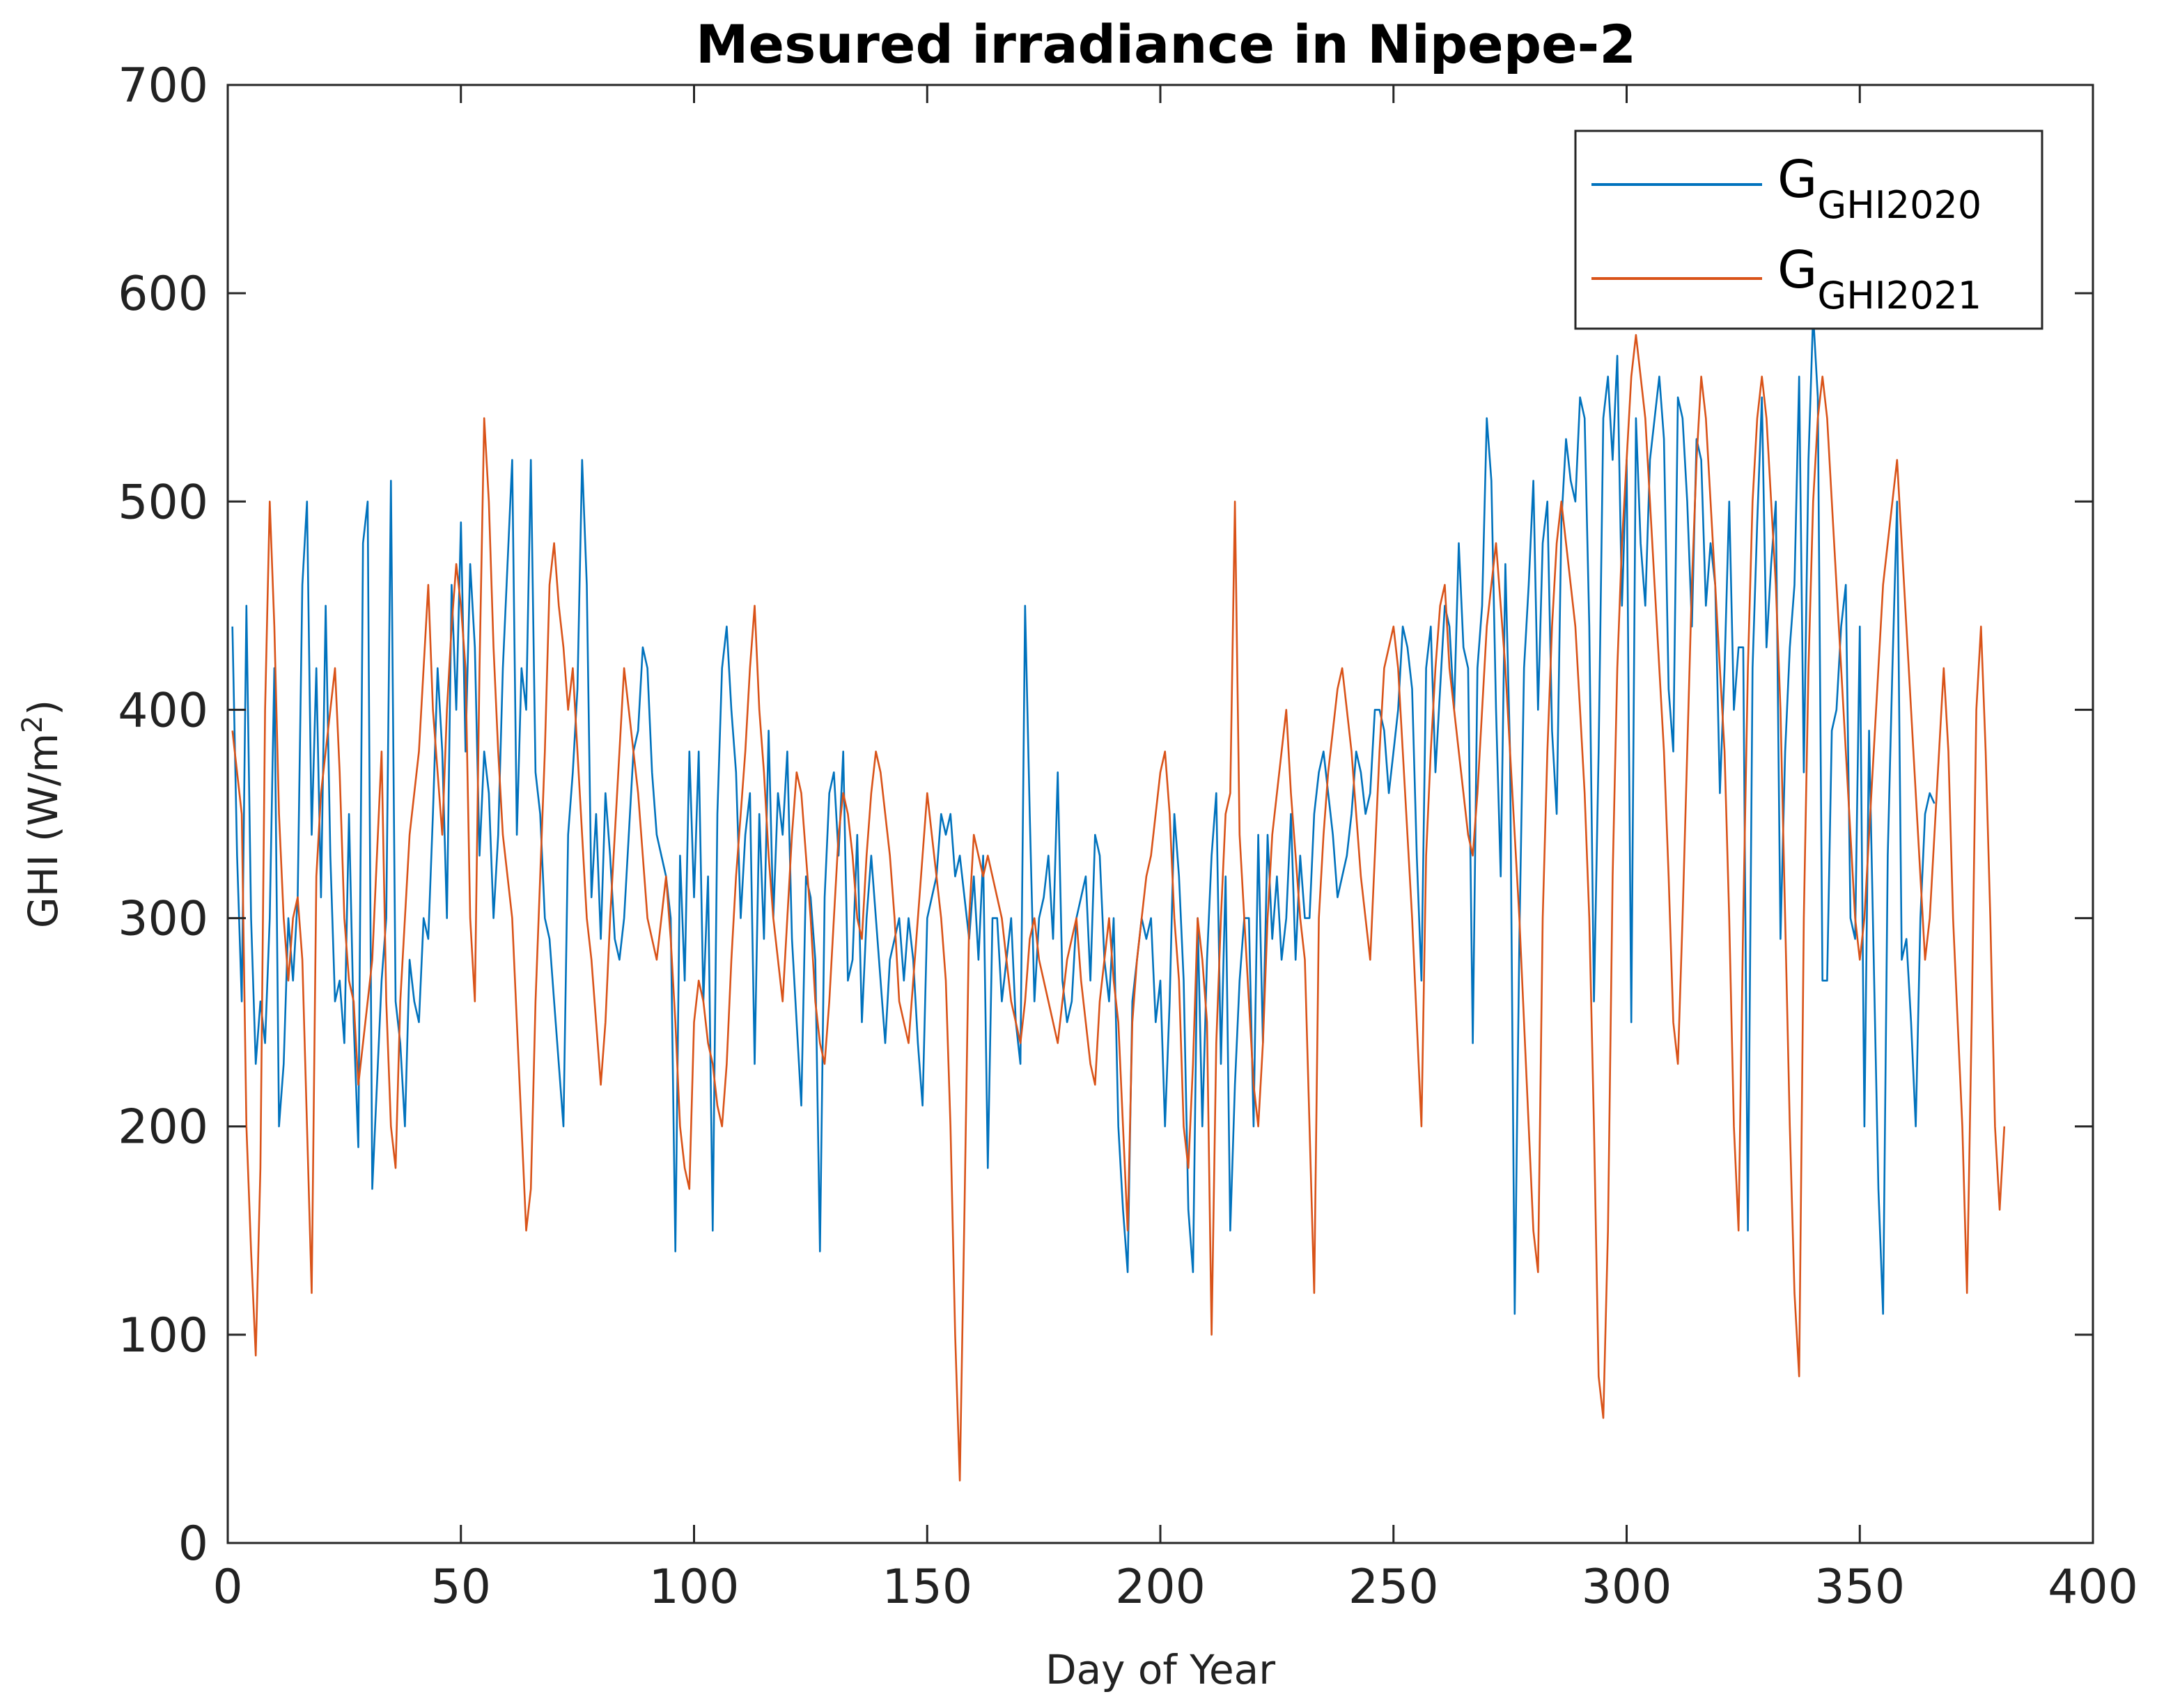  Describe the element at coordinates (1160, 1669) in the screenshot. I see `x-axis-label: Day of Year` at that location.